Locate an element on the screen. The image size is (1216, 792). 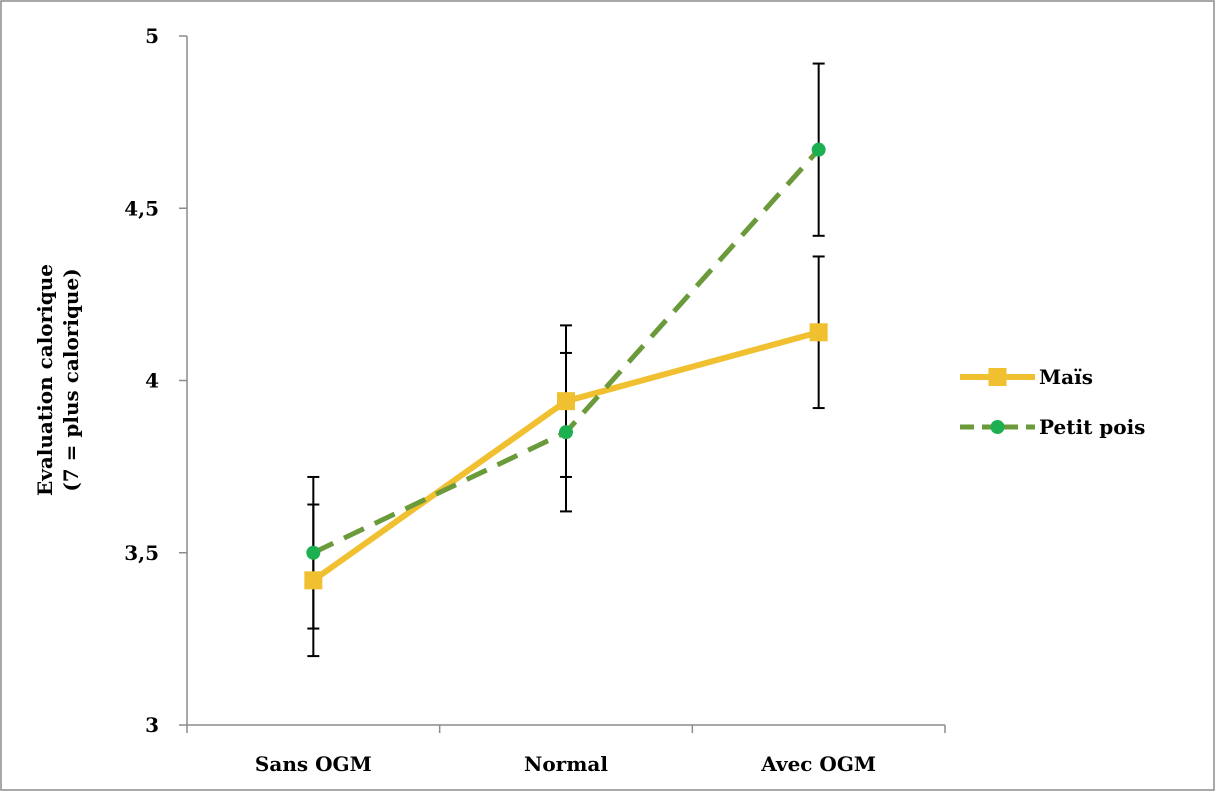
y-tick-label: 4,5 is located at coordinates (141, 208).